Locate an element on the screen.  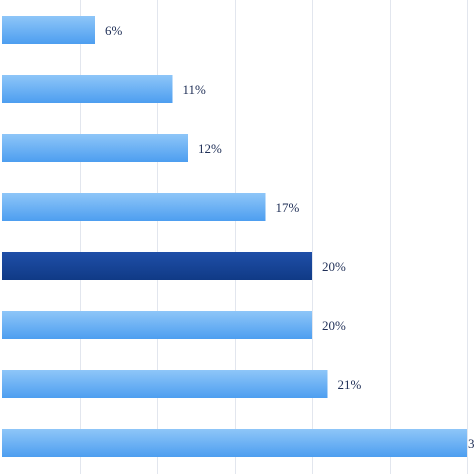
bar-value-label: 17% is located at coordinates (288, 207).